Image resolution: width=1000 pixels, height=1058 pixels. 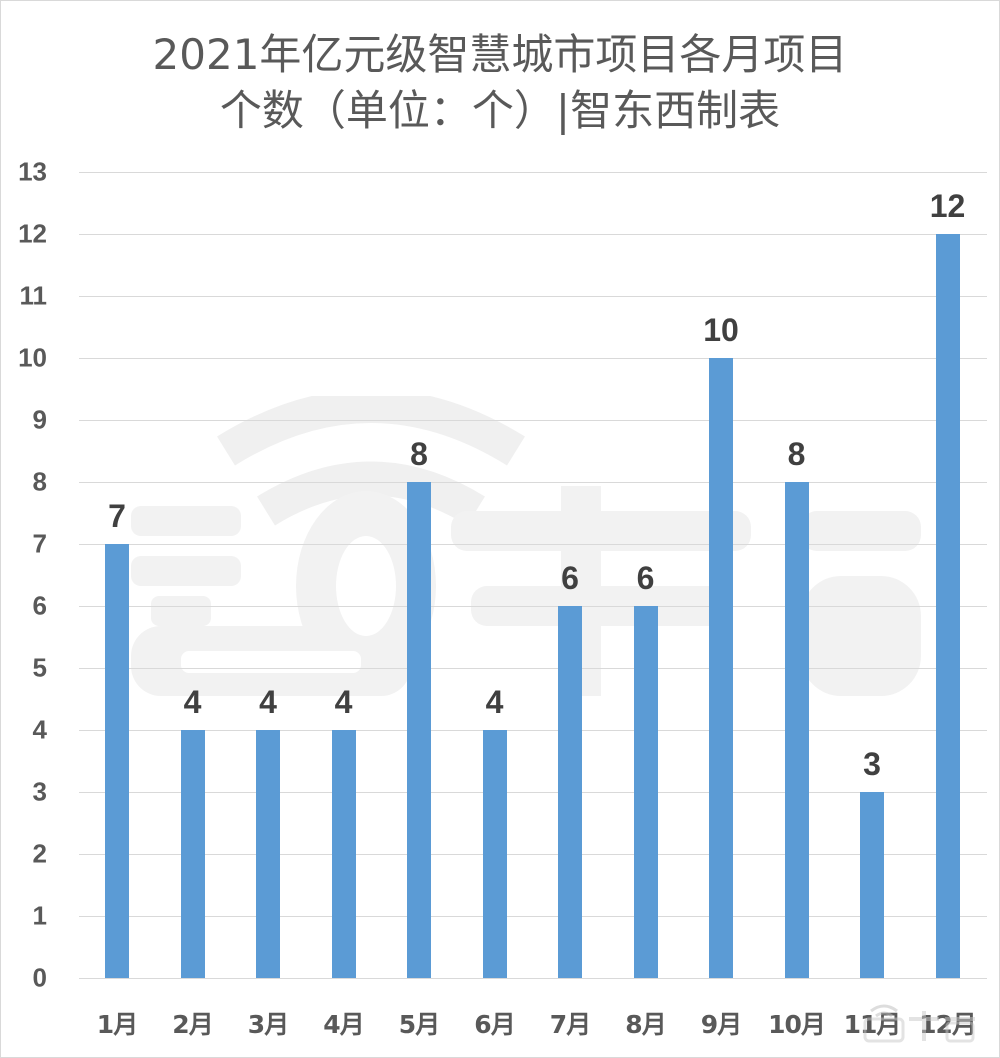 What do you see at coordinates (32, 171) in the screenshot?
I see `y-tick: 13` at bounding box center [32, 171].